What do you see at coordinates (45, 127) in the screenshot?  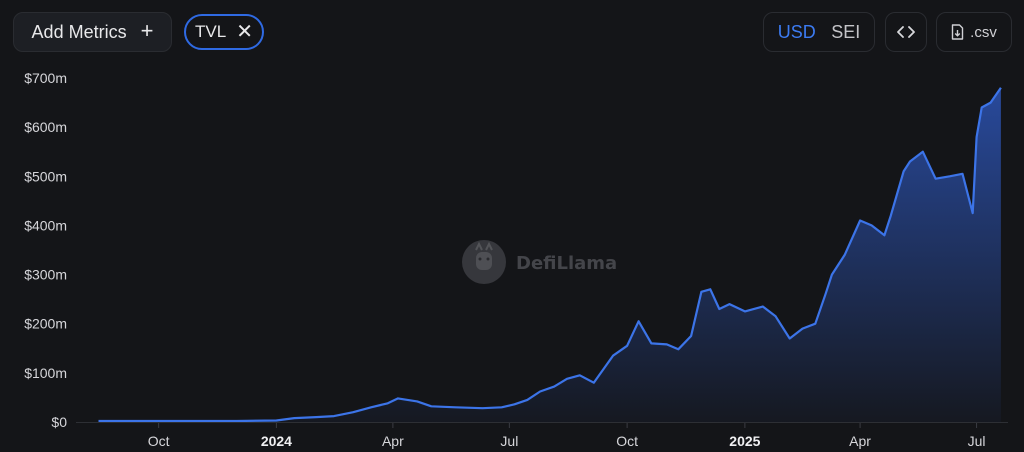 I see `y-tick-label: $600m` at bounding box center [45, 127].